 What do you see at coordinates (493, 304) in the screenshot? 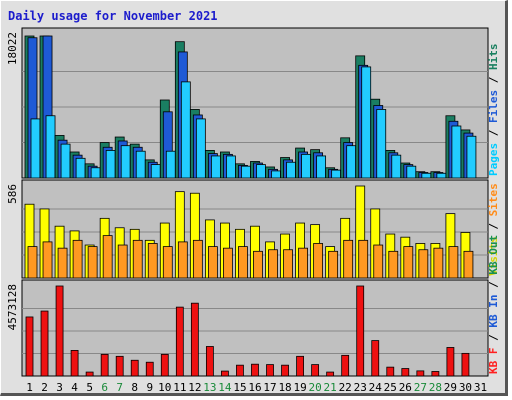
I see `series-legend: KB F / KB In / KB Out` at bounding box center [493, 304].